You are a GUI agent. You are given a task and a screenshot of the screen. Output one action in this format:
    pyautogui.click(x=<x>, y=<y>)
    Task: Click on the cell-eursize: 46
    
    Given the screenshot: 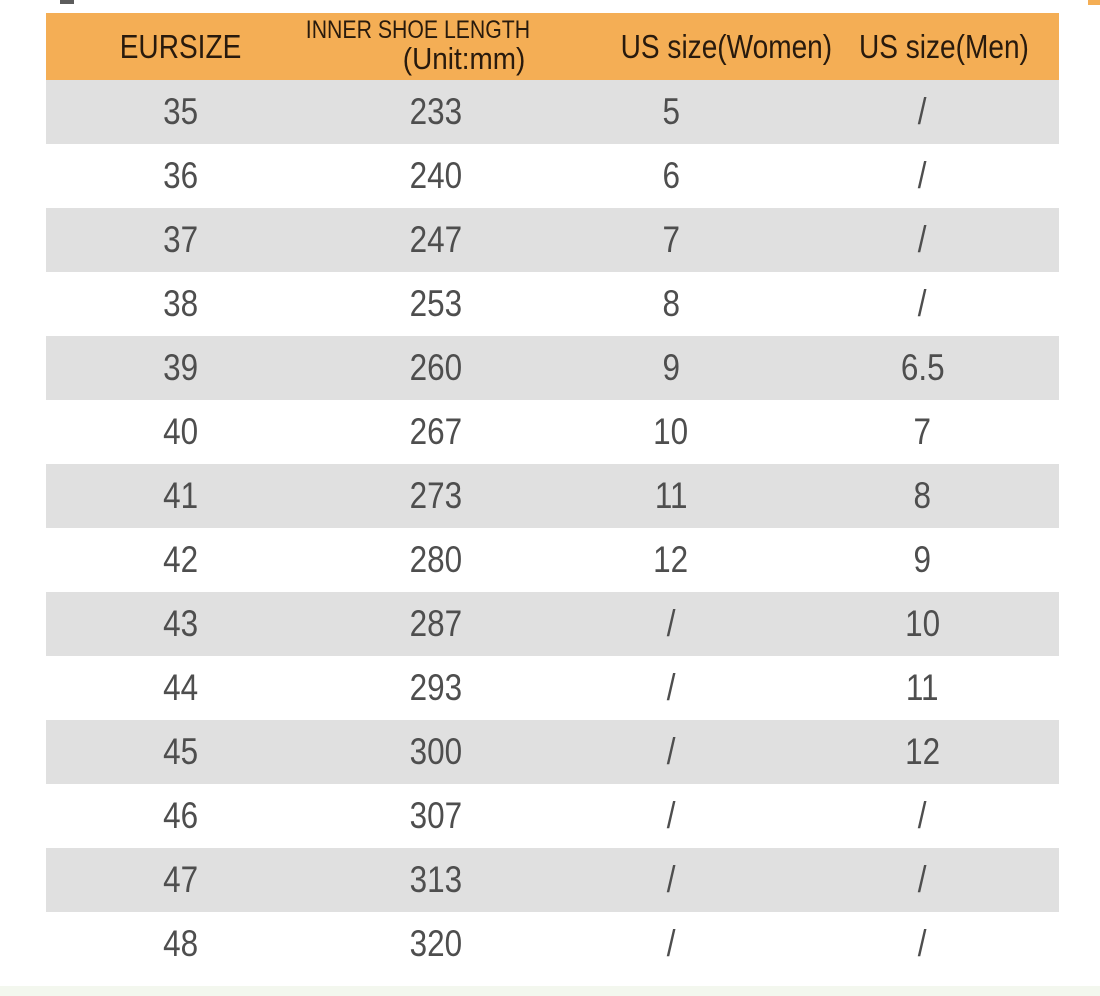 What is the action you would take?
    pyautogui.click(x=181, y=815)
    